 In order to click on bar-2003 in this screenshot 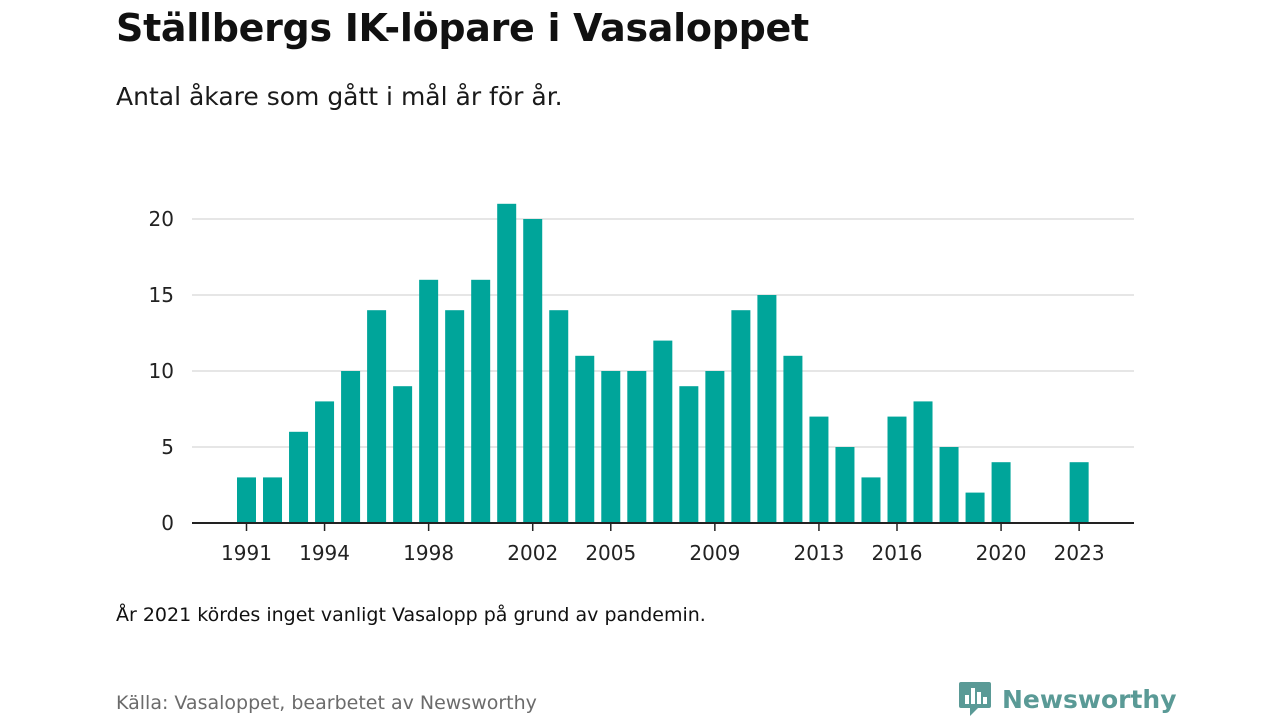, I will do `click(559, 416)`.